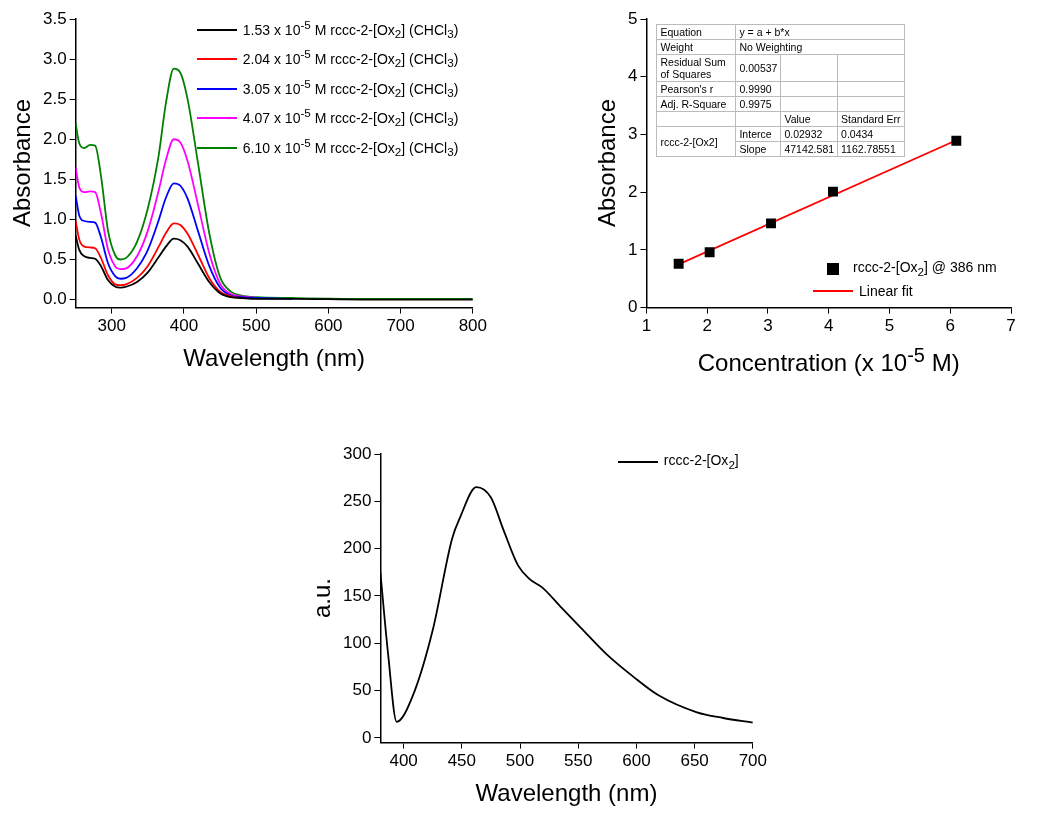 The height and width of the screenshot is (837, 1044). Describe the element at coordinates (274, 183) in the screenshot. I see `line-series` at that location.